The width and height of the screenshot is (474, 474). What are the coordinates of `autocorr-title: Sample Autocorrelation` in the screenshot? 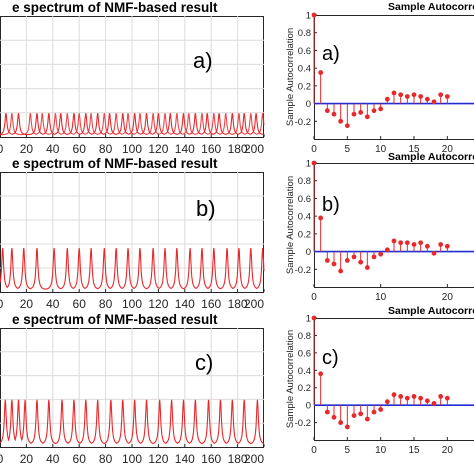 It's located at (431, 7).